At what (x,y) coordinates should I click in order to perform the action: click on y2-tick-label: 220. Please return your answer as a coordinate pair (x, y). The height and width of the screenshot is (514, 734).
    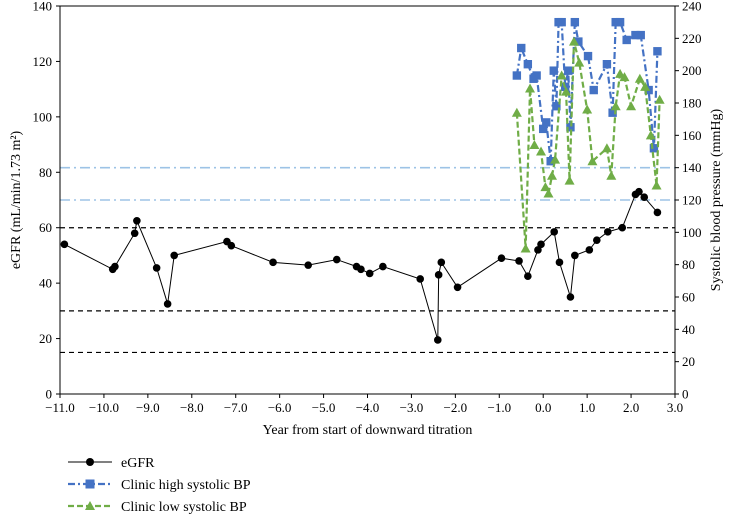
    Looking at the image, I should click on (692, 38).